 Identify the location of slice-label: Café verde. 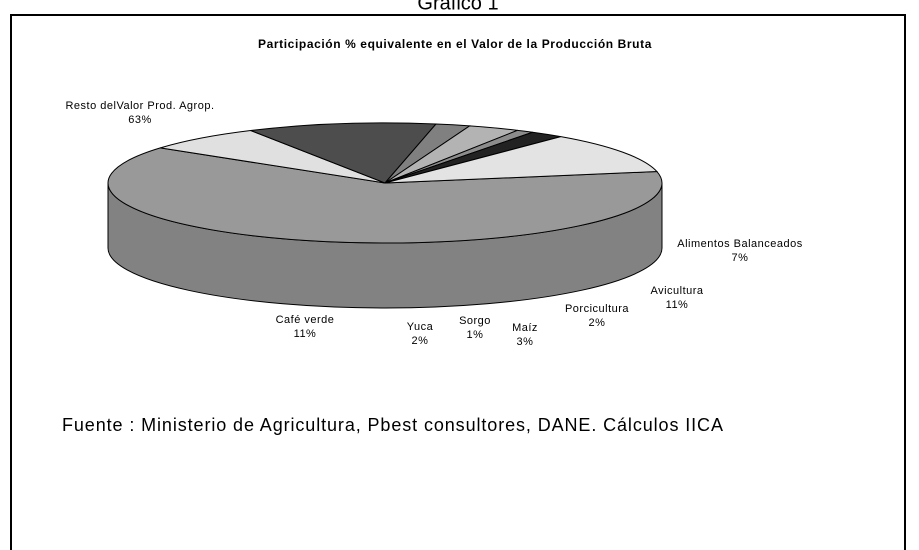
(305, 320).